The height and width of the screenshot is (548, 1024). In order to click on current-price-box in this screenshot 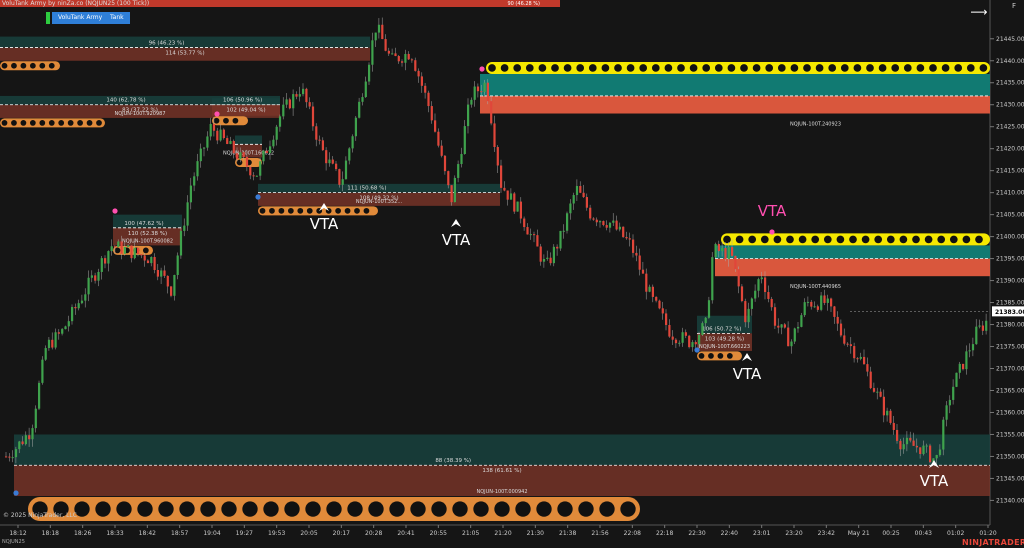, I will do `click(1008, 311)`.